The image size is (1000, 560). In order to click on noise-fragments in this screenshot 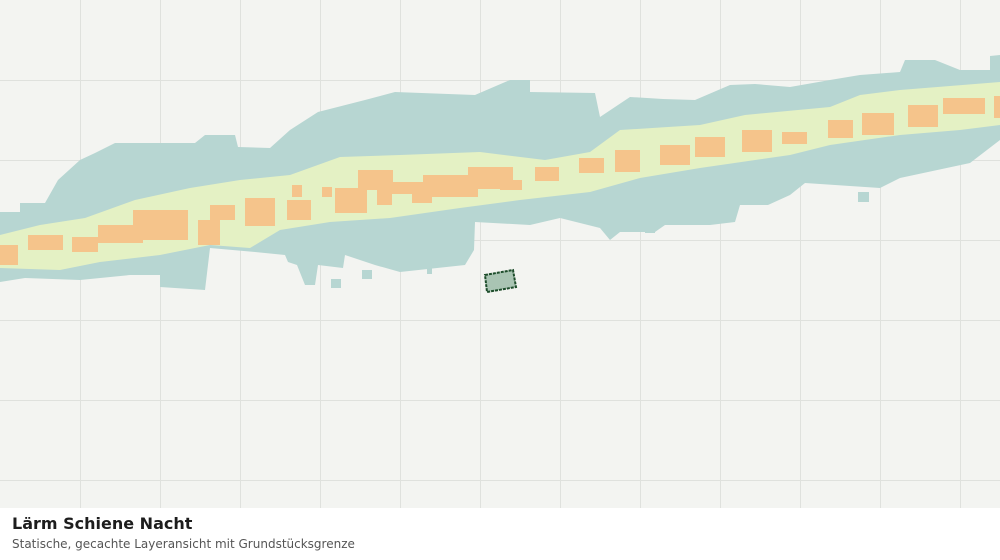, I will do `click(600, 240)`.